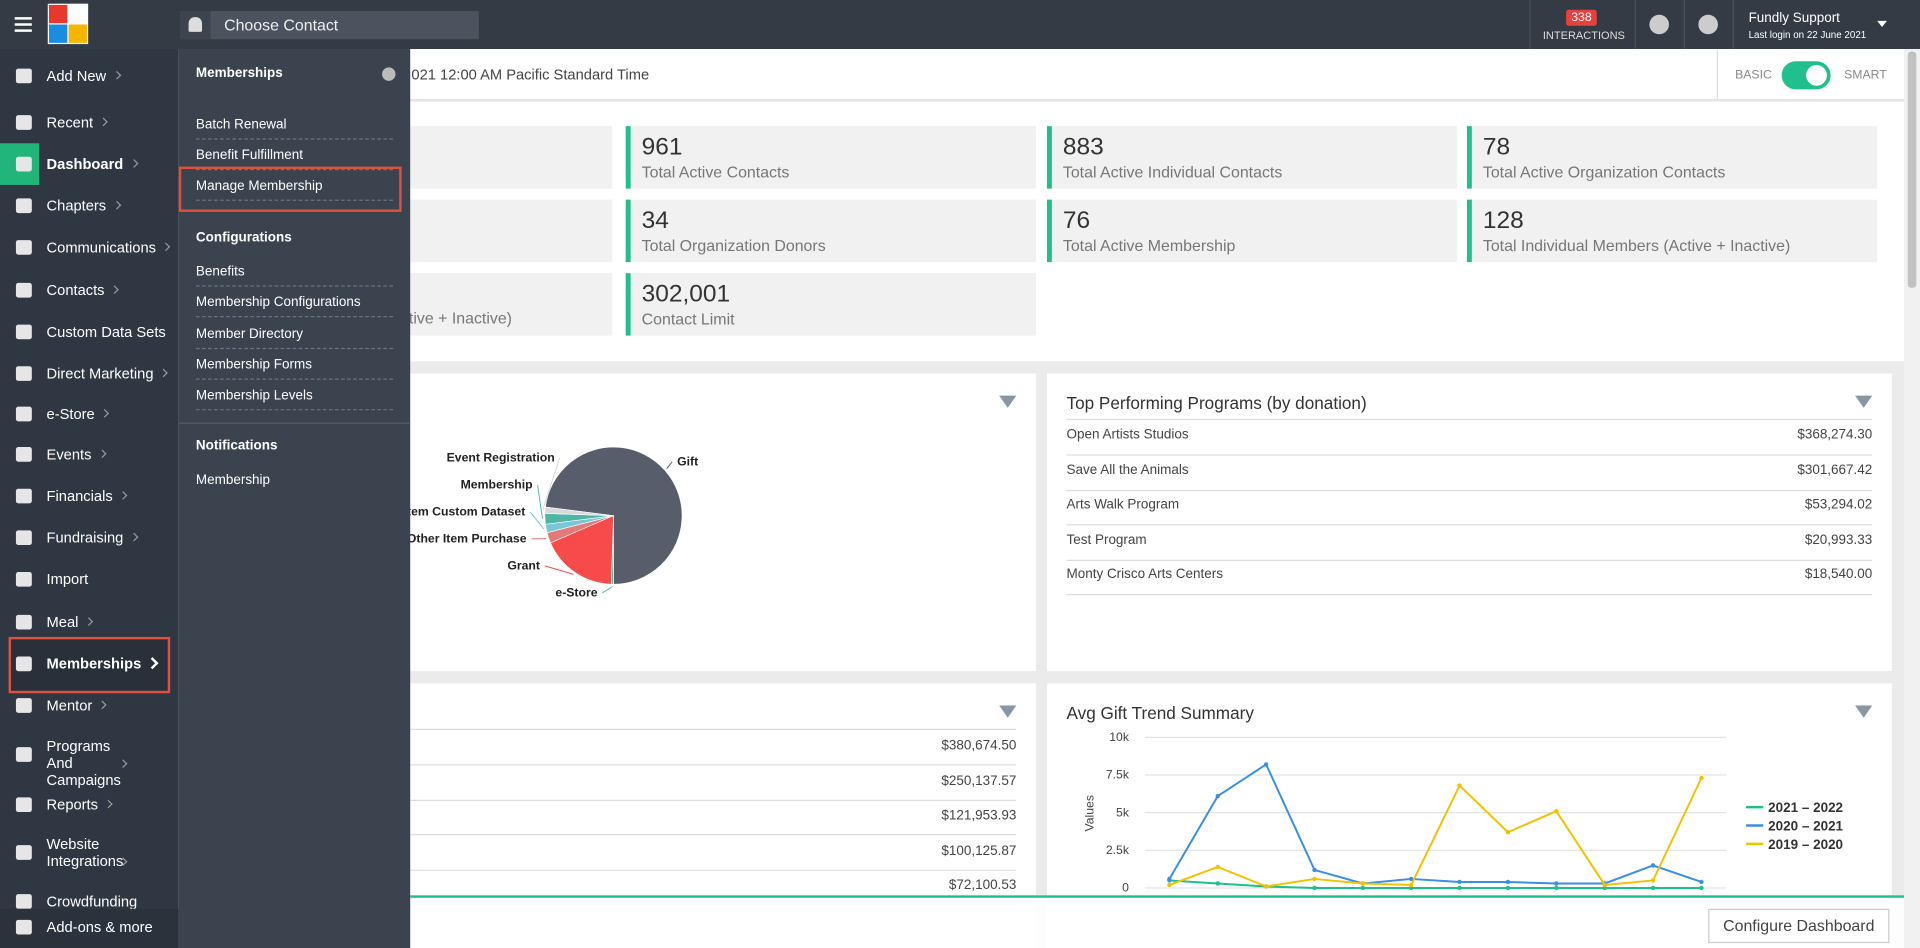 Image resolution: width=1920 pixels, height=948 pixels. Describe the element at coordinates (220, 272) in the screenshot. I see `submenu-item: Benefits` at that location.